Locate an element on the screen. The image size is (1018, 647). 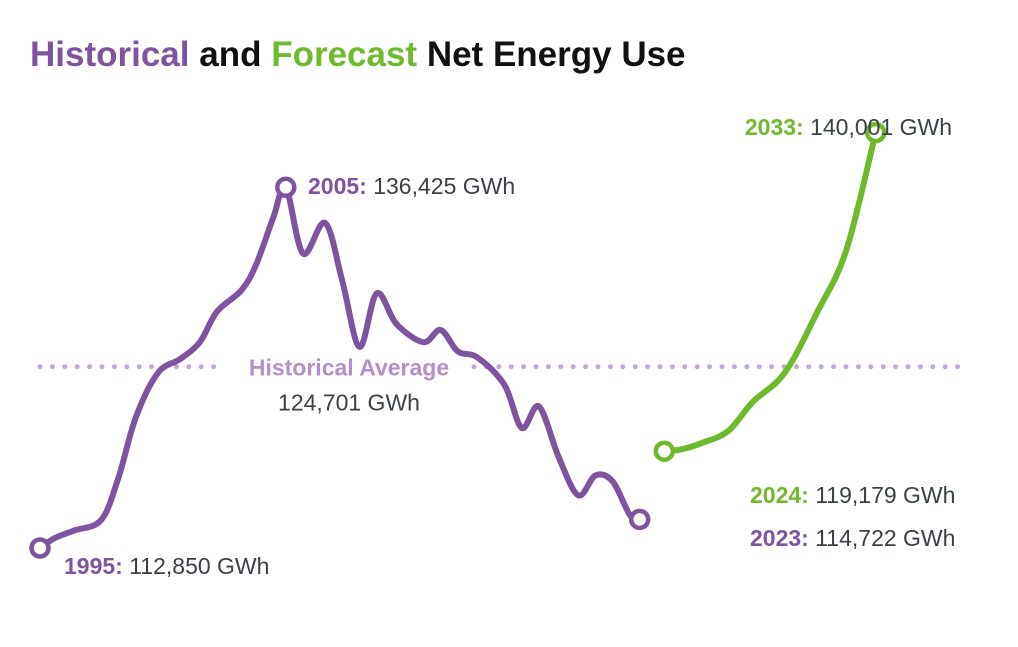
label-2033-value: 140,001 GWh is located at coordinates (881, 127).